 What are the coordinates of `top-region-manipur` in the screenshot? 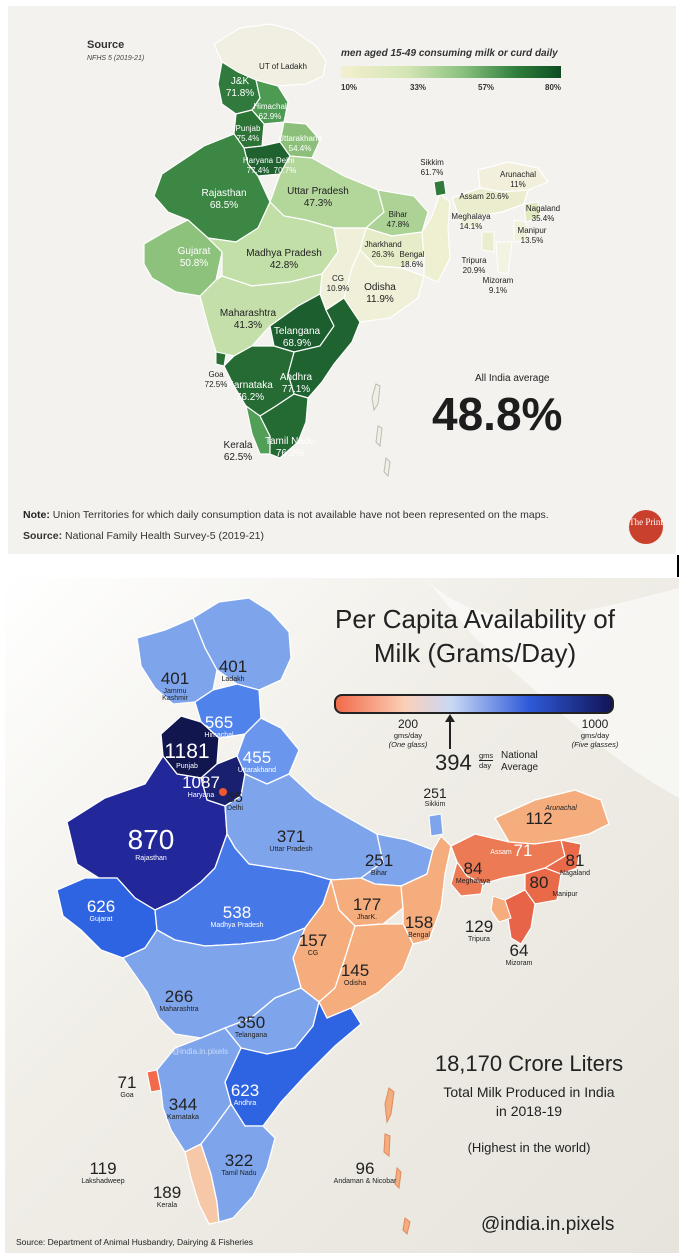 It's located at (521, 231).